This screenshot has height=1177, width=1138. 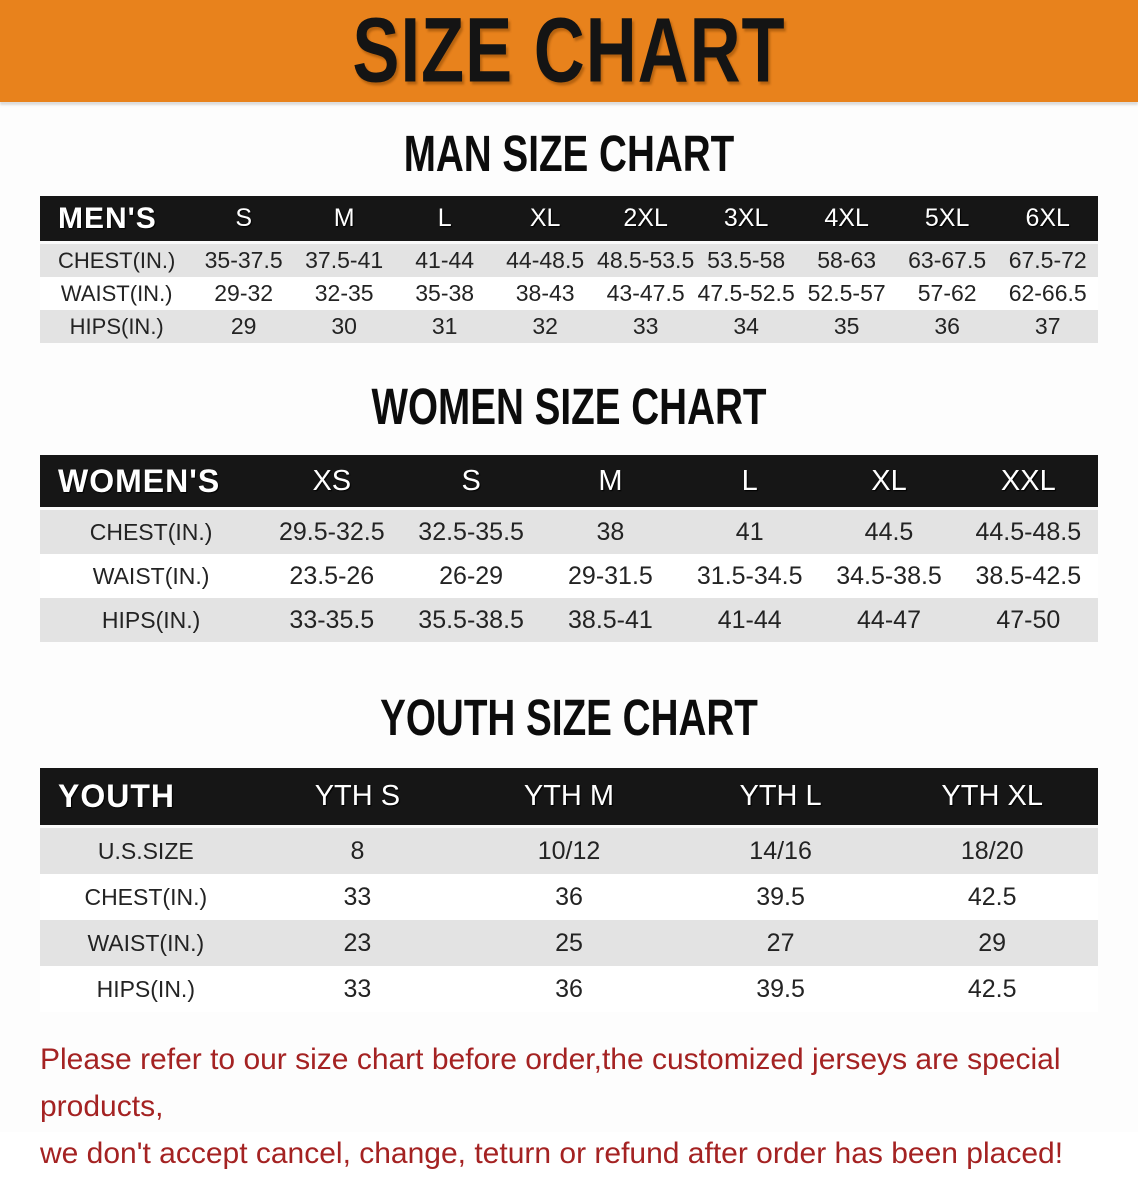 I want to click on size-value-cell: 48.5-53.5, so click(x=645, y=260).